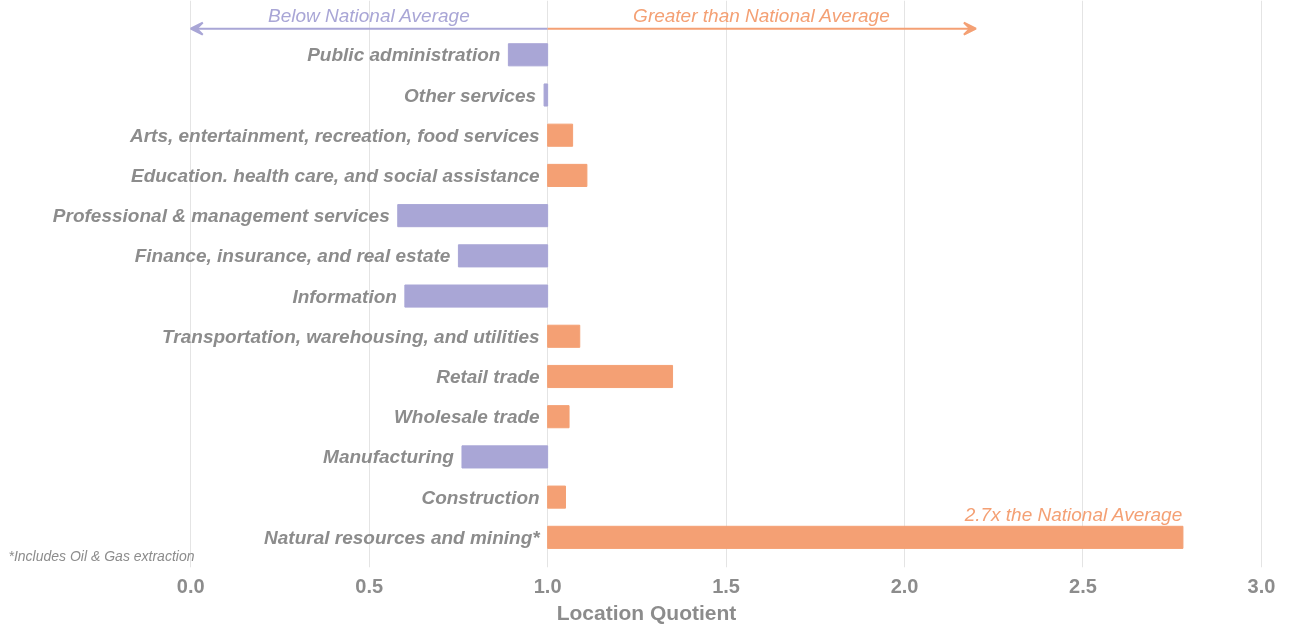 The image size is (1292, 626). I want to click on annotation: *Includes Oil & Gas extraction, so click(101, 555).